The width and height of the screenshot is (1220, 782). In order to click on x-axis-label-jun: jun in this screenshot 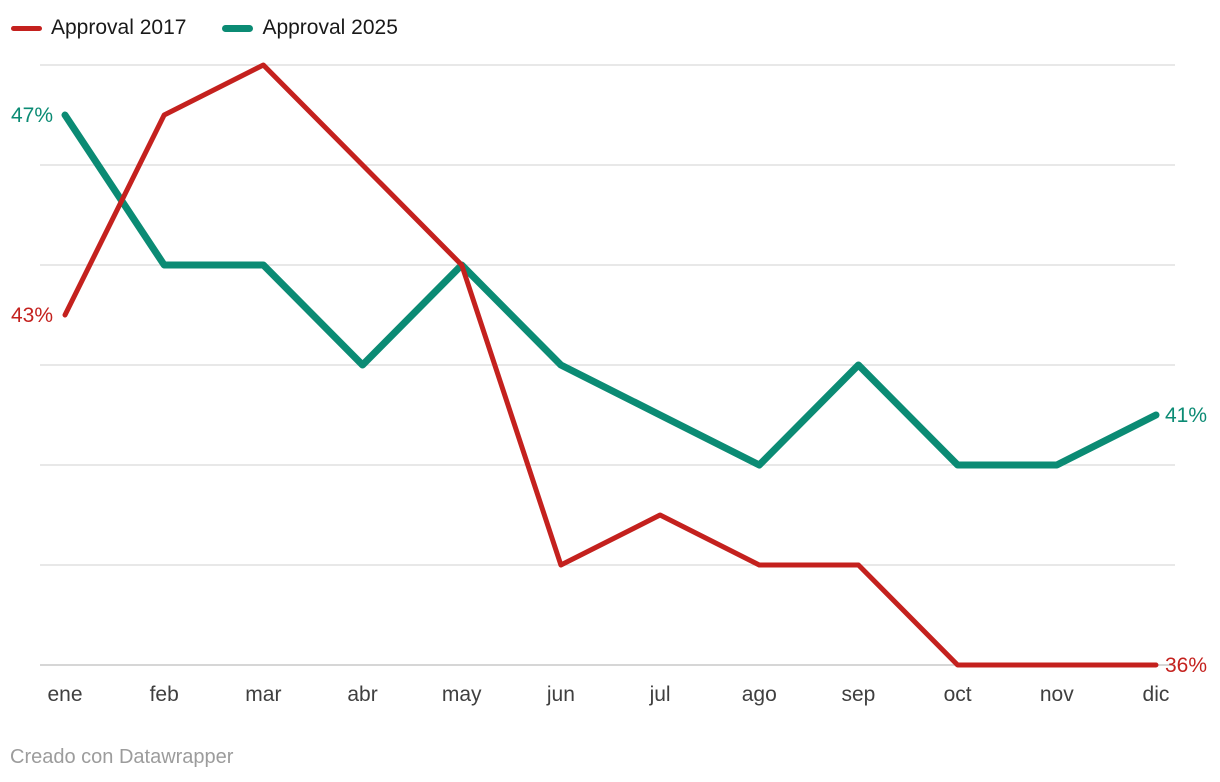, I will do `click(560, 694)`.